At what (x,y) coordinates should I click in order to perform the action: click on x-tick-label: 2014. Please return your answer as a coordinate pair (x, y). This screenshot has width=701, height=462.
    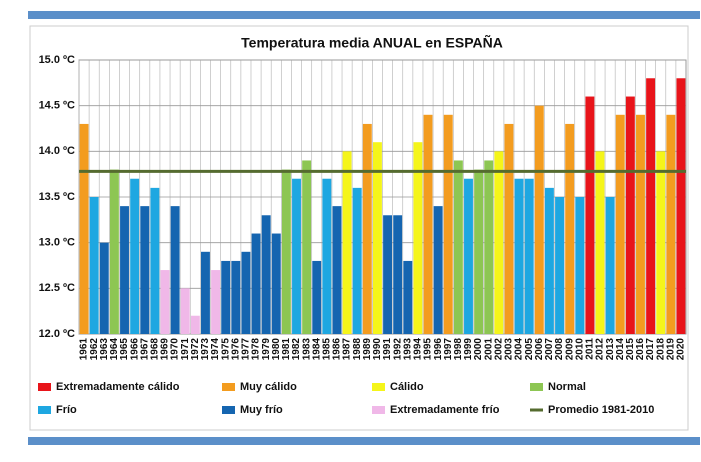
    Looking at the image, I should click on (620, 349).